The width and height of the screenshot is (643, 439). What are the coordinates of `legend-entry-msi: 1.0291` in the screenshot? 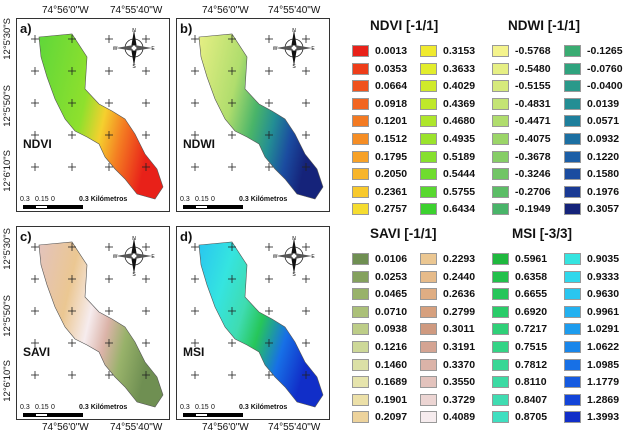 It's located at (591, 329).